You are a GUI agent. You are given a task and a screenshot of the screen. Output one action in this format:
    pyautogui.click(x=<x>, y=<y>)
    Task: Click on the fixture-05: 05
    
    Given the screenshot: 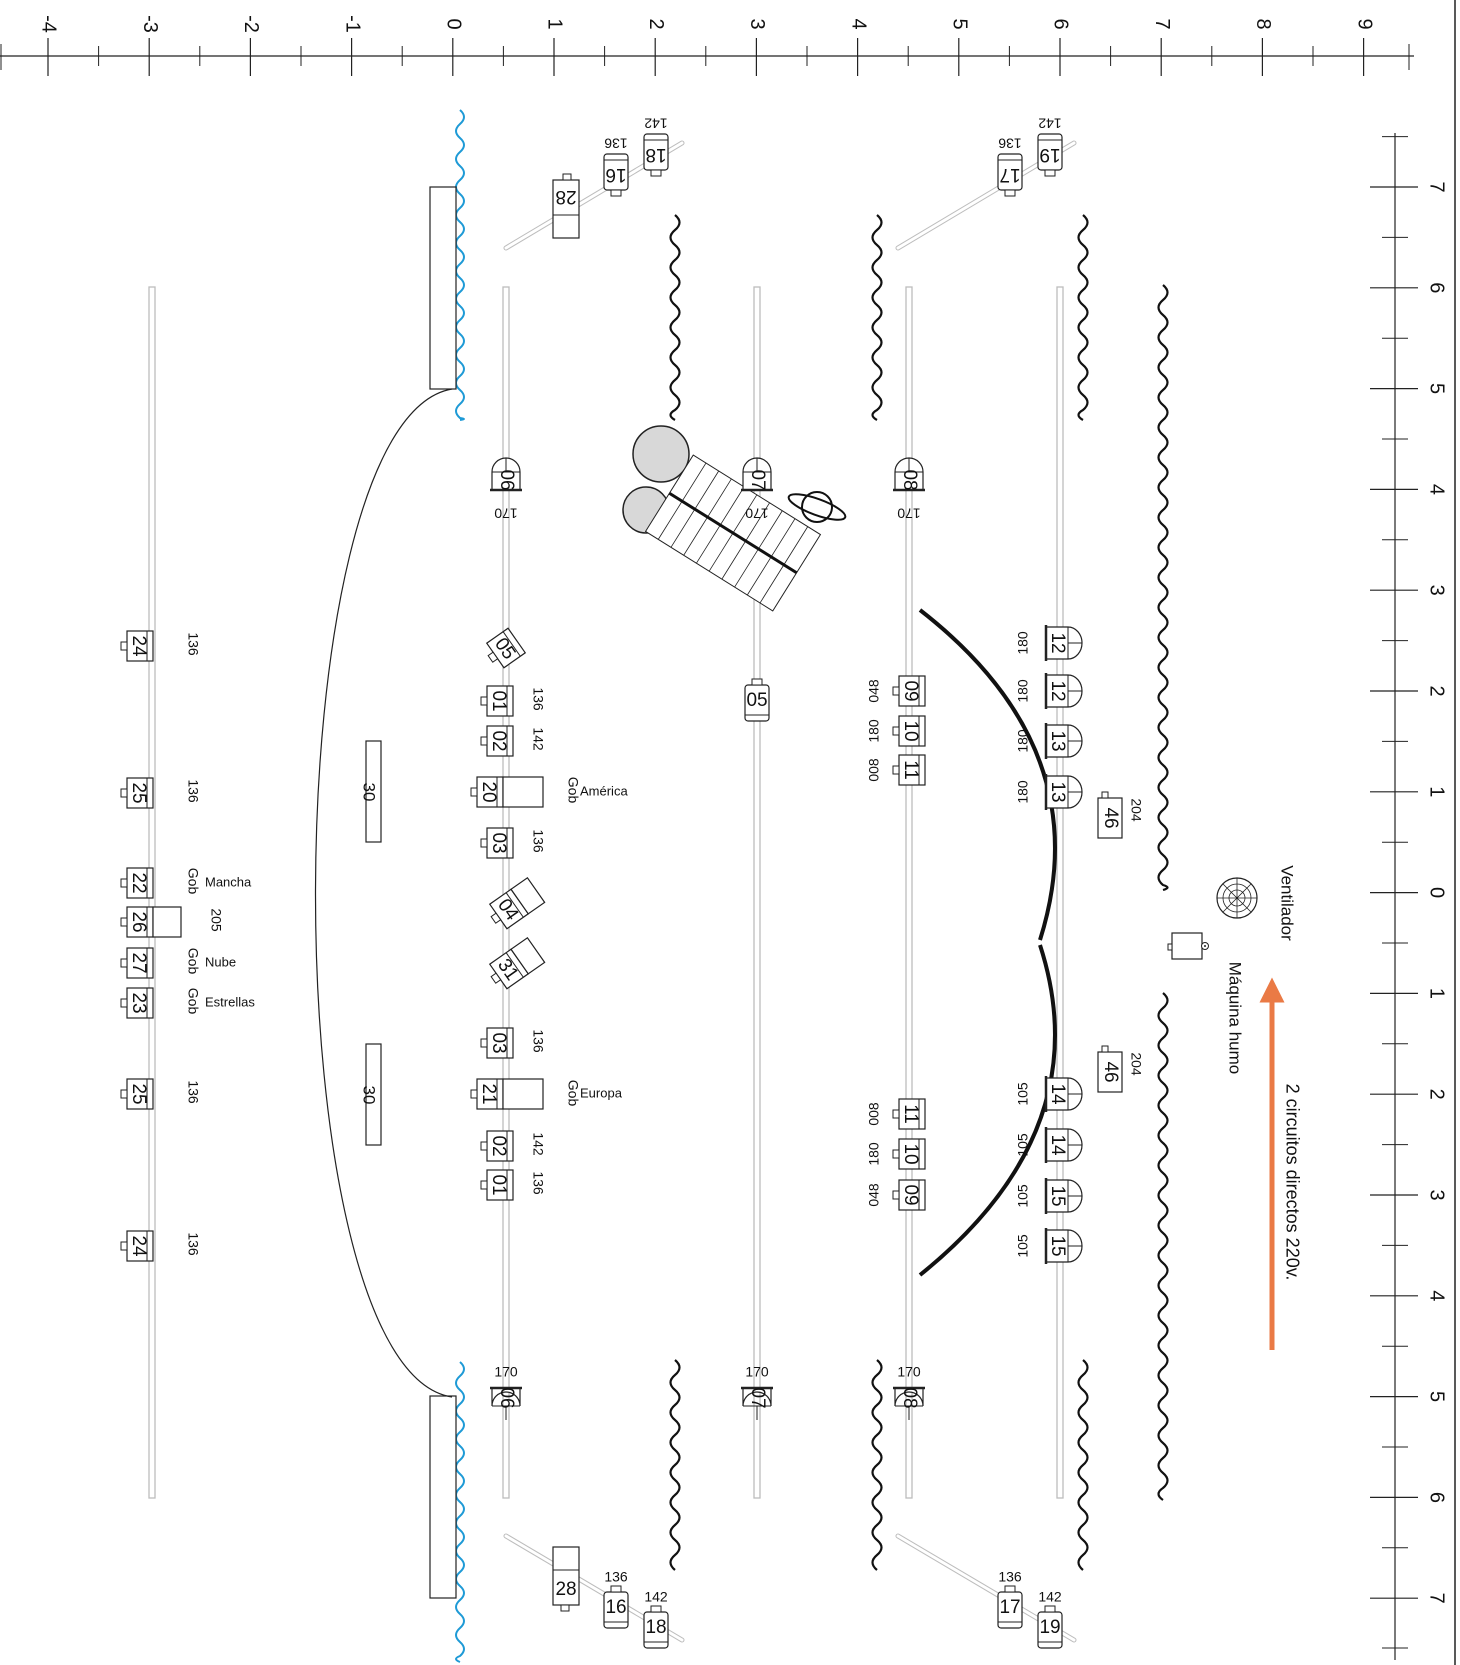 What is the action you would take?
    pyautogui.click(x=757, y=700)
    